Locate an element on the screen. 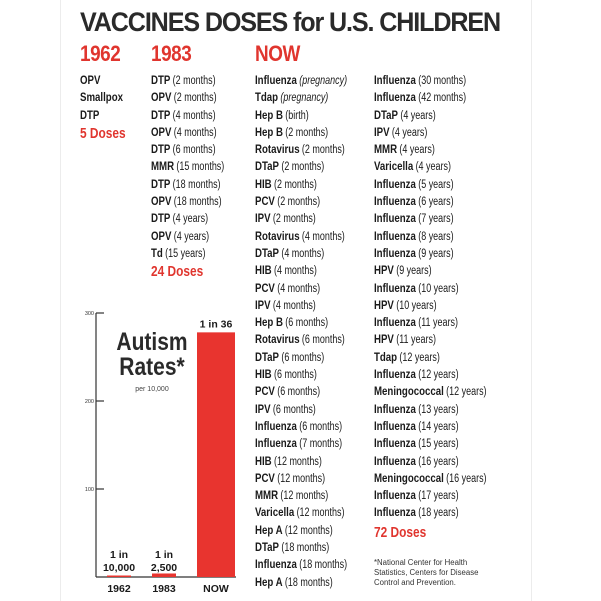  vaccine-dose-item: HIB (6 months) is located at coordinates (301, 374).